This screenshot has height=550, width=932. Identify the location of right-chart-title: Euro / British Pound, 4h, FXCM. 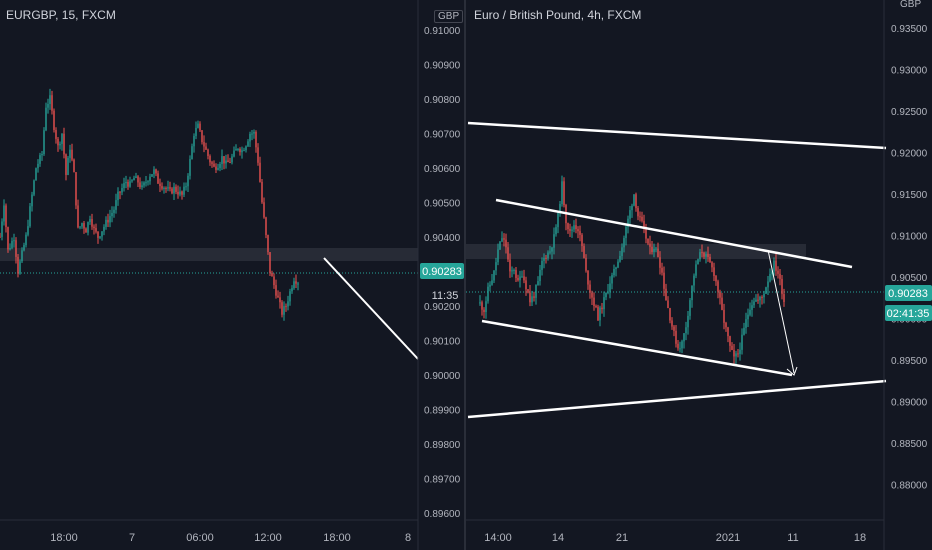
(558, 15).